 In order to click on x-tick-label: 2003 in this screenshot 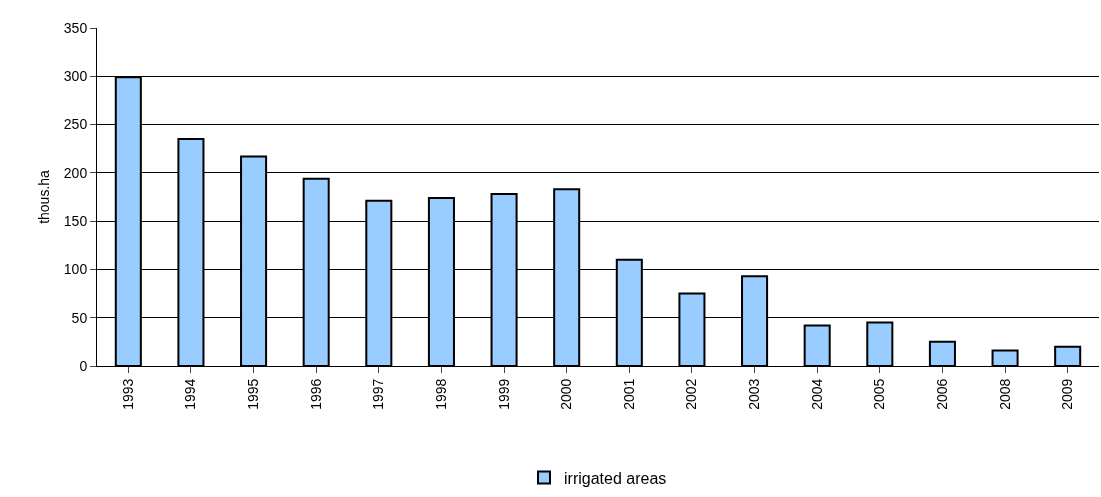, I will do `click(754, 394)`.